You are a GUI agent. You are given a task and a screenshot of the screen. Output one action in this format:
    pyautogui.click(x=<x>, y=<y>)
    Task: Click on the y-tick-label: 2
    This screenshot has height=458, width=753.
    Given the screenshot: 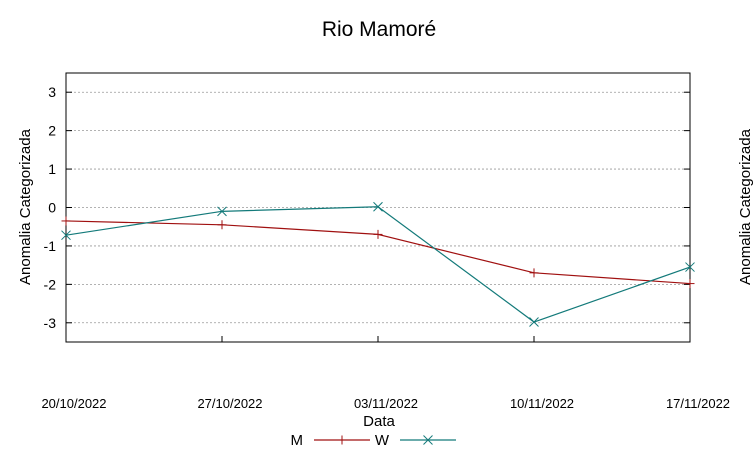 What is the action you would take?
    pyautogui.click(x=52, y=131)
    